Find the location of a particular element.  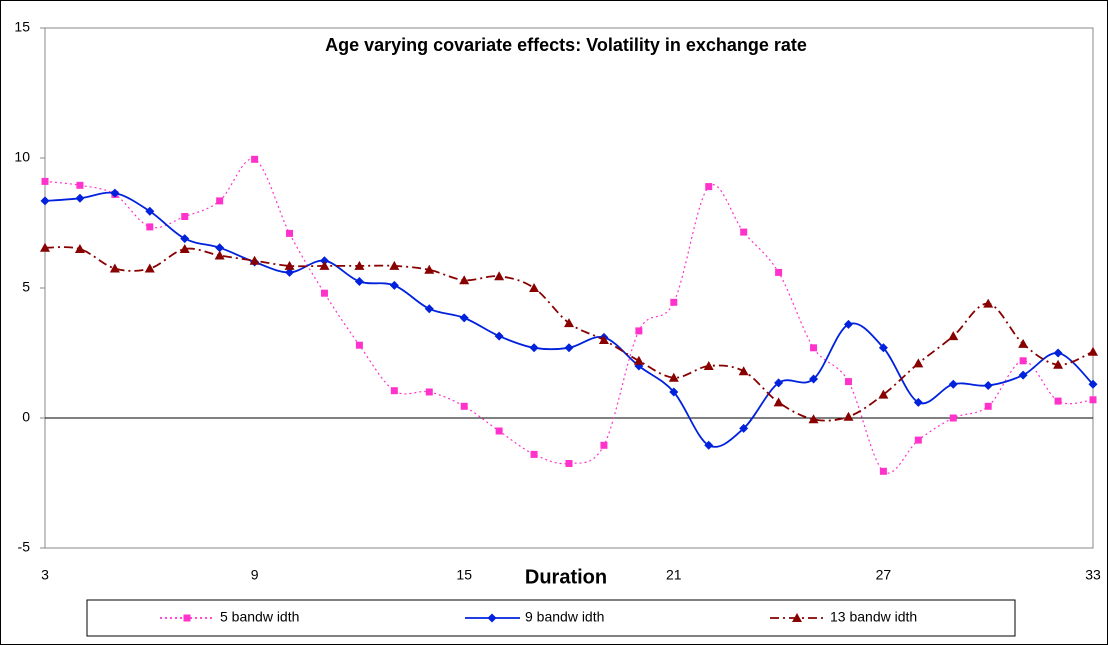

legend-label: 9 bandw idth is located at coordinates (564, 617).